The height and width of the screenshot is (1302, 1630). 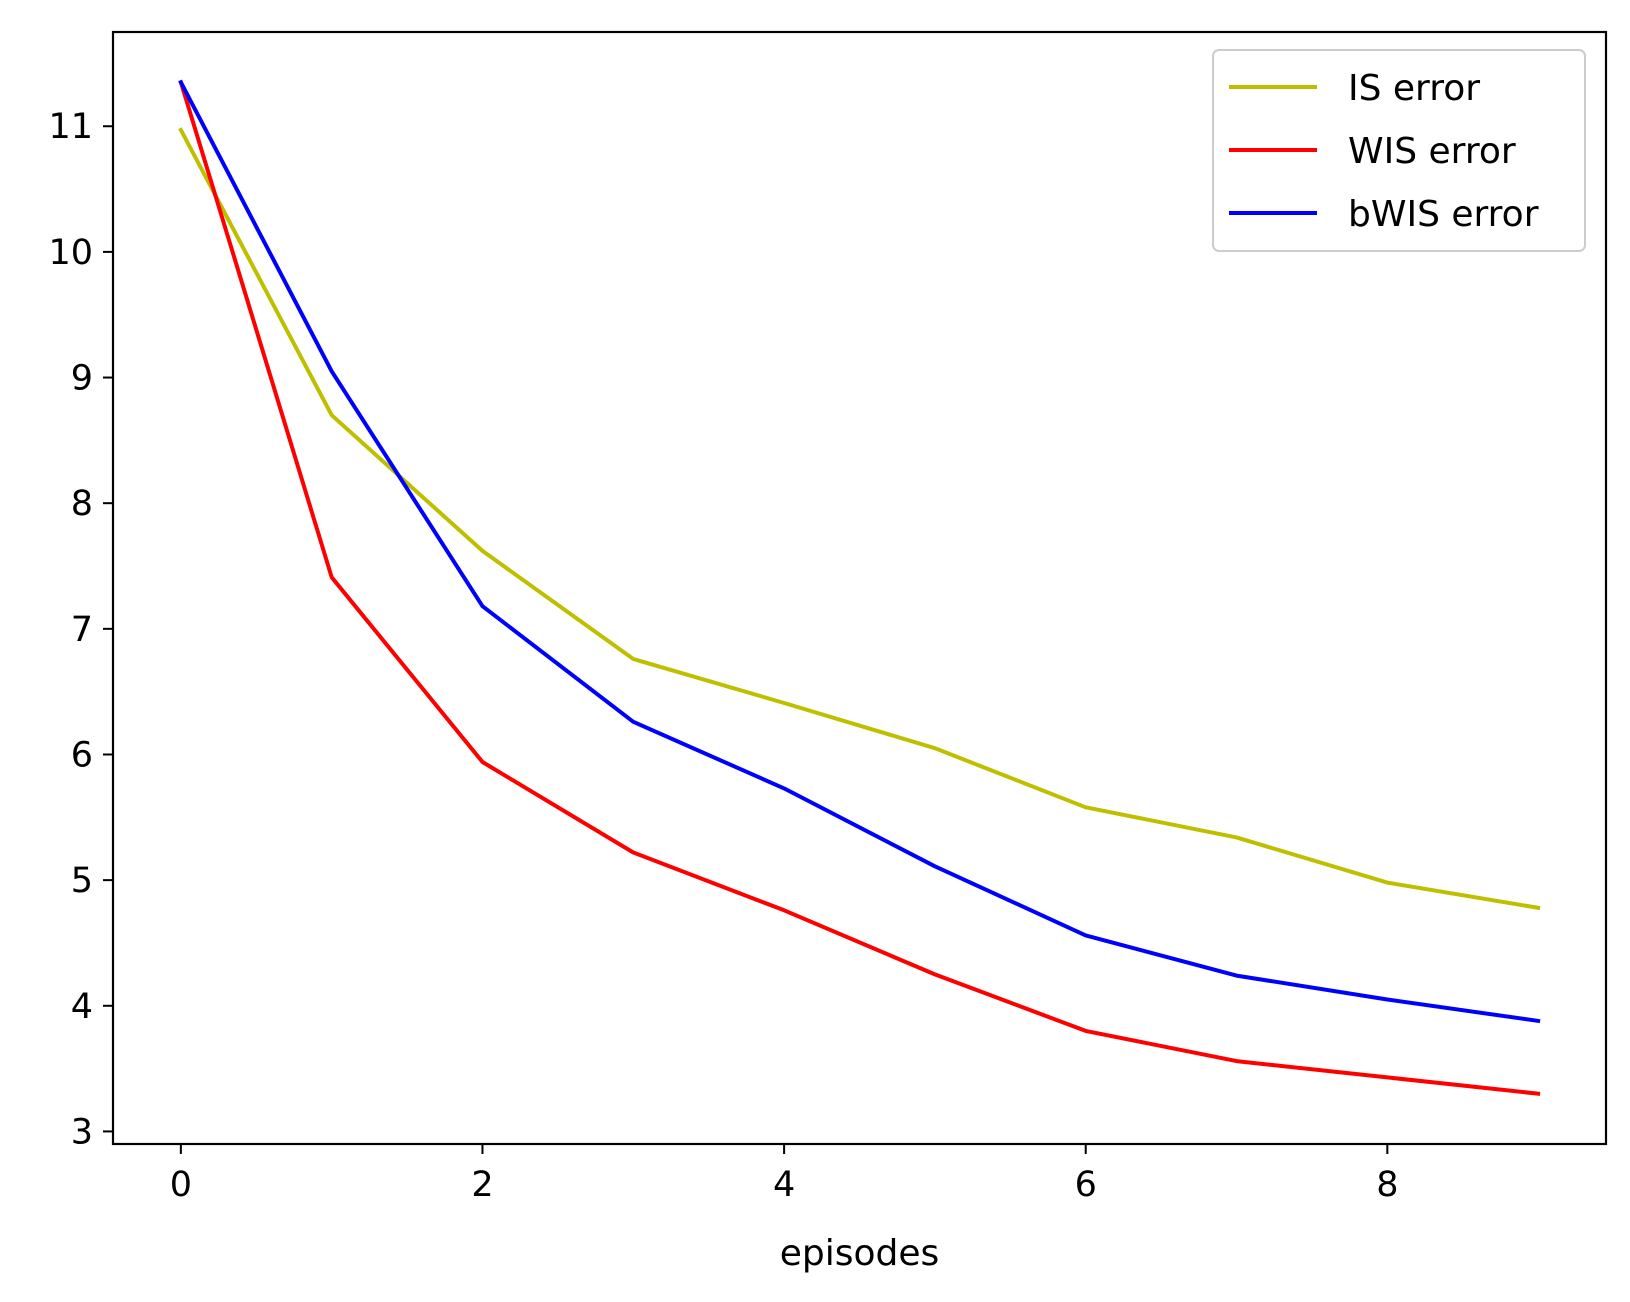 What do you see at coordinates (82, 504) in the screenshot?
I see `y-tick-label: 8` at bounding box center [82, 504].